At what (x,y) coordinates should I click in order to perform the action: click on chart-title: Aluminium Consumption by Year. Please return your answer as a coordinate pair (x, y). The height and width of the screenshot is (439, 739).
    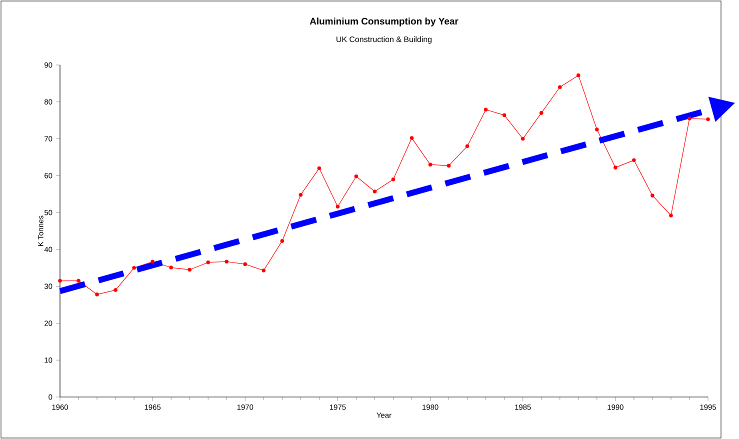
    Looking at the image, I should click on (384, 22).